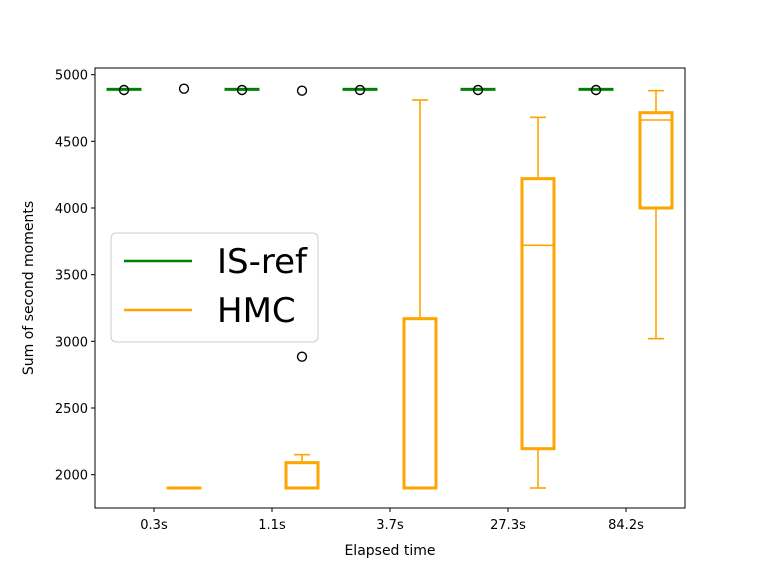 The width and height of the screenshot is (761, 571). I want to click on legend-label-hmc: HMC, so click(256, 311).